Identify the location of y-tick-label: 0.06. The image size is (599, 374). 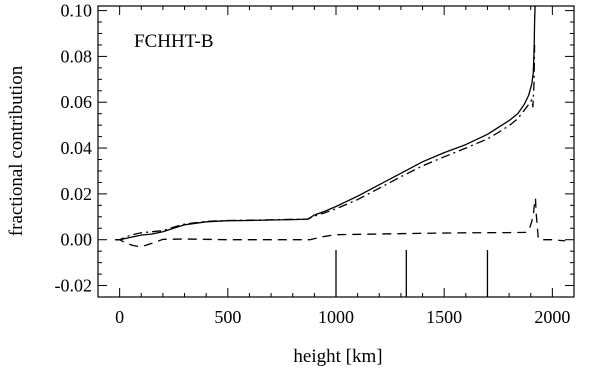
(77, 102).